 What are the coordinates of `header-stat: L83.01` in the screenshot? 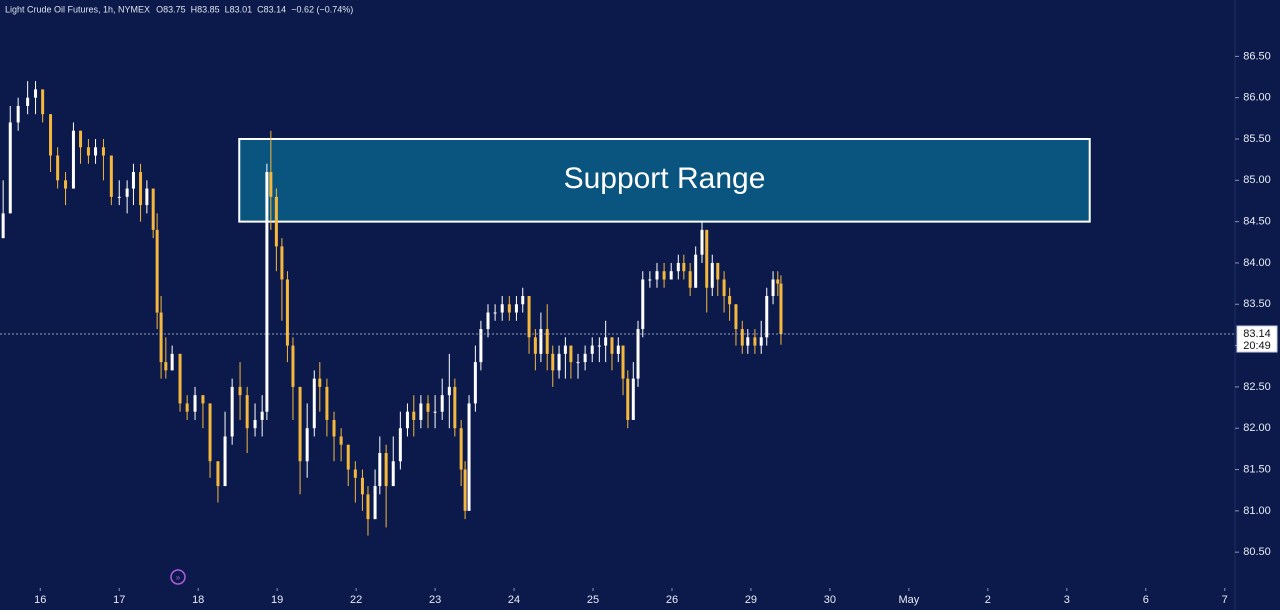 It's located at (239, 9).